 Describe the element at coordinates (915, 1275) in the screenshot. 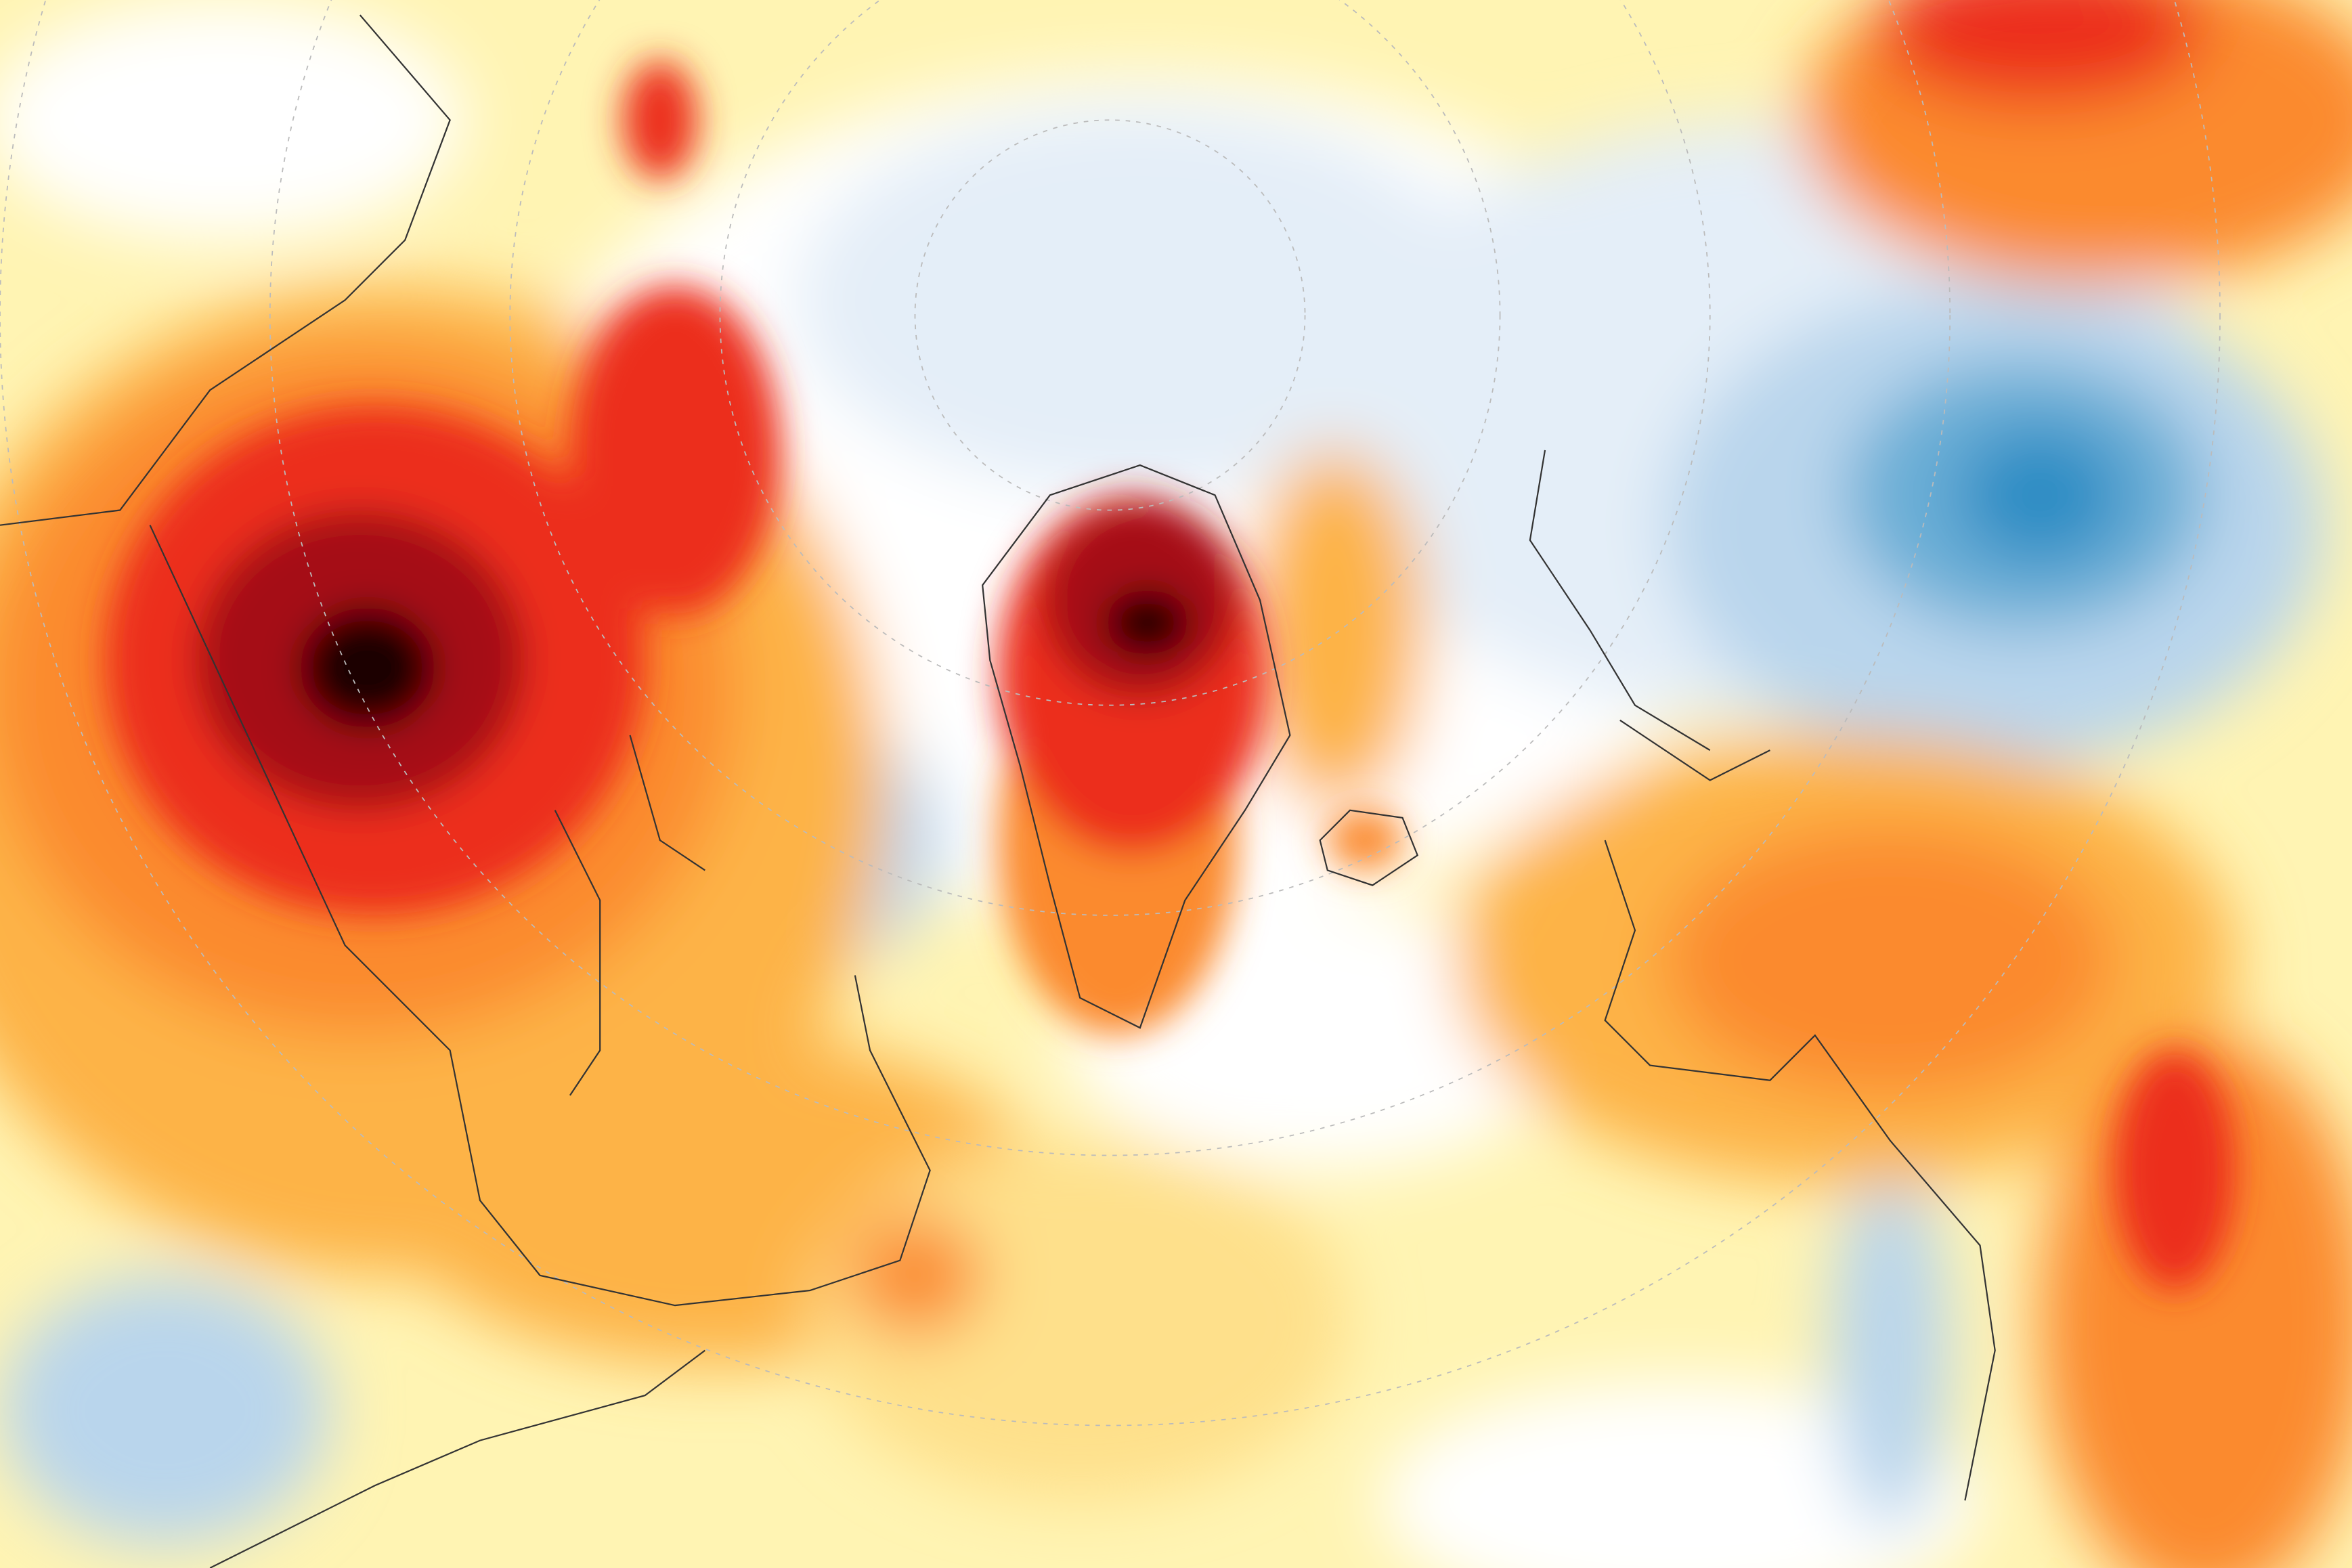

I see `newfoundland-warm` at that location.